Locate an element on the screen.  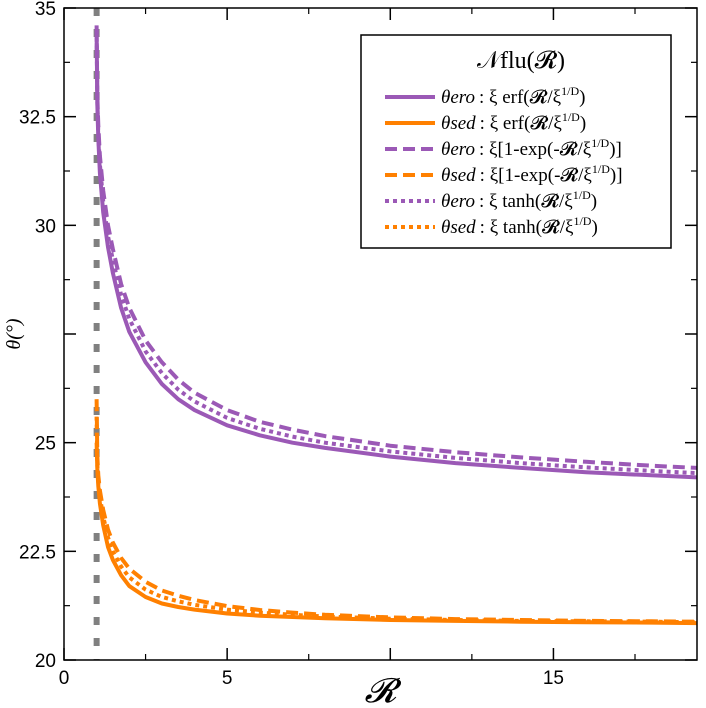
y-tick-label: 35 is located at coordinates (45, 10).